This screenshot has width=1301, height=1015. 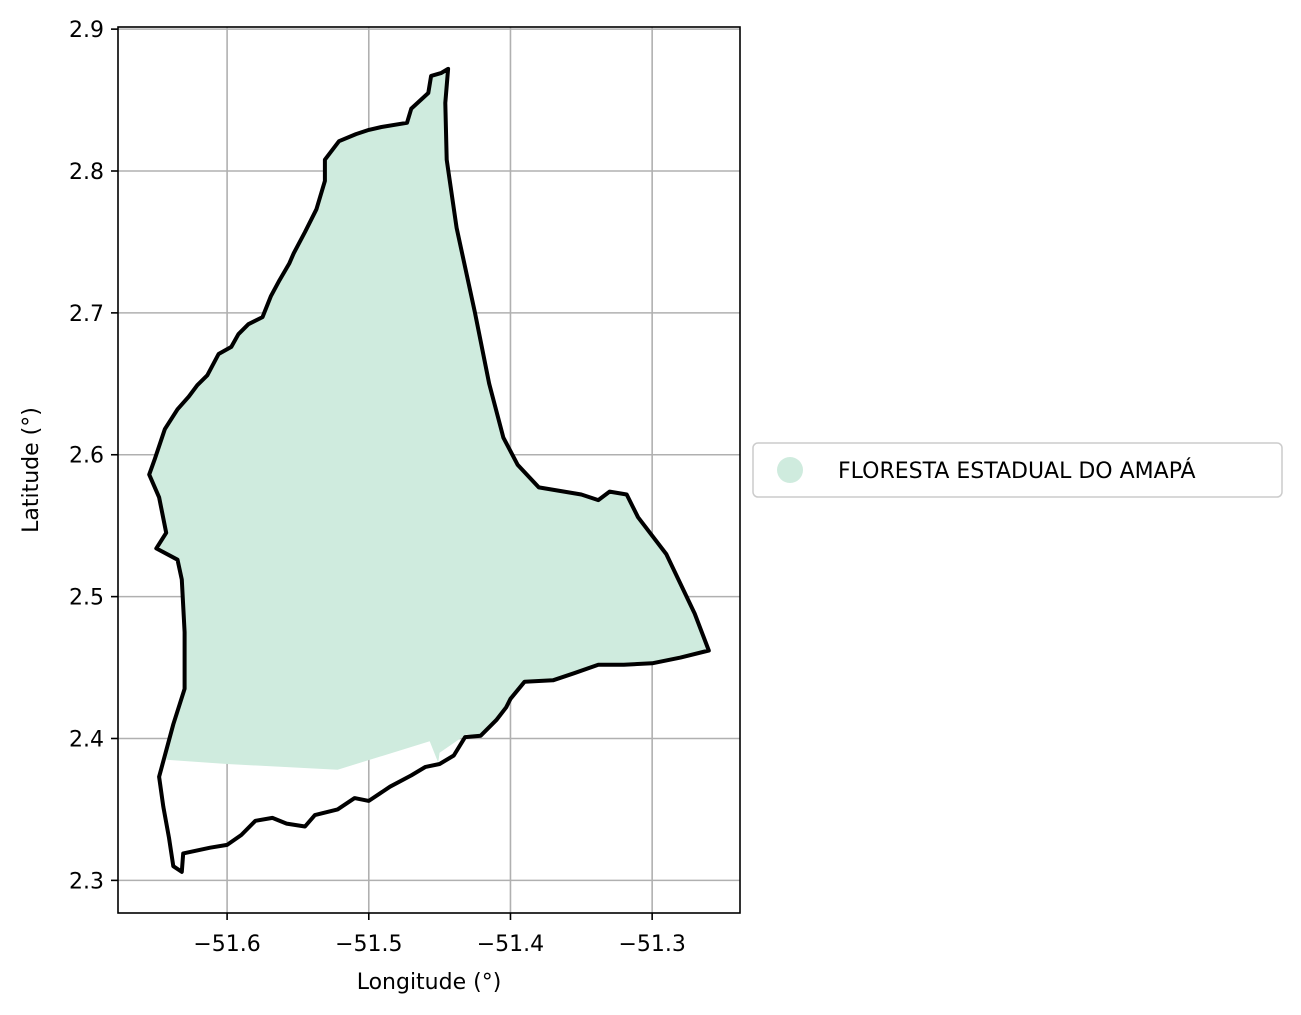 I want to click on y-axis-ticks: 2.3 2.4 2.5 2.6 2.7 2.8 2.9, so click(x=93, y=456).